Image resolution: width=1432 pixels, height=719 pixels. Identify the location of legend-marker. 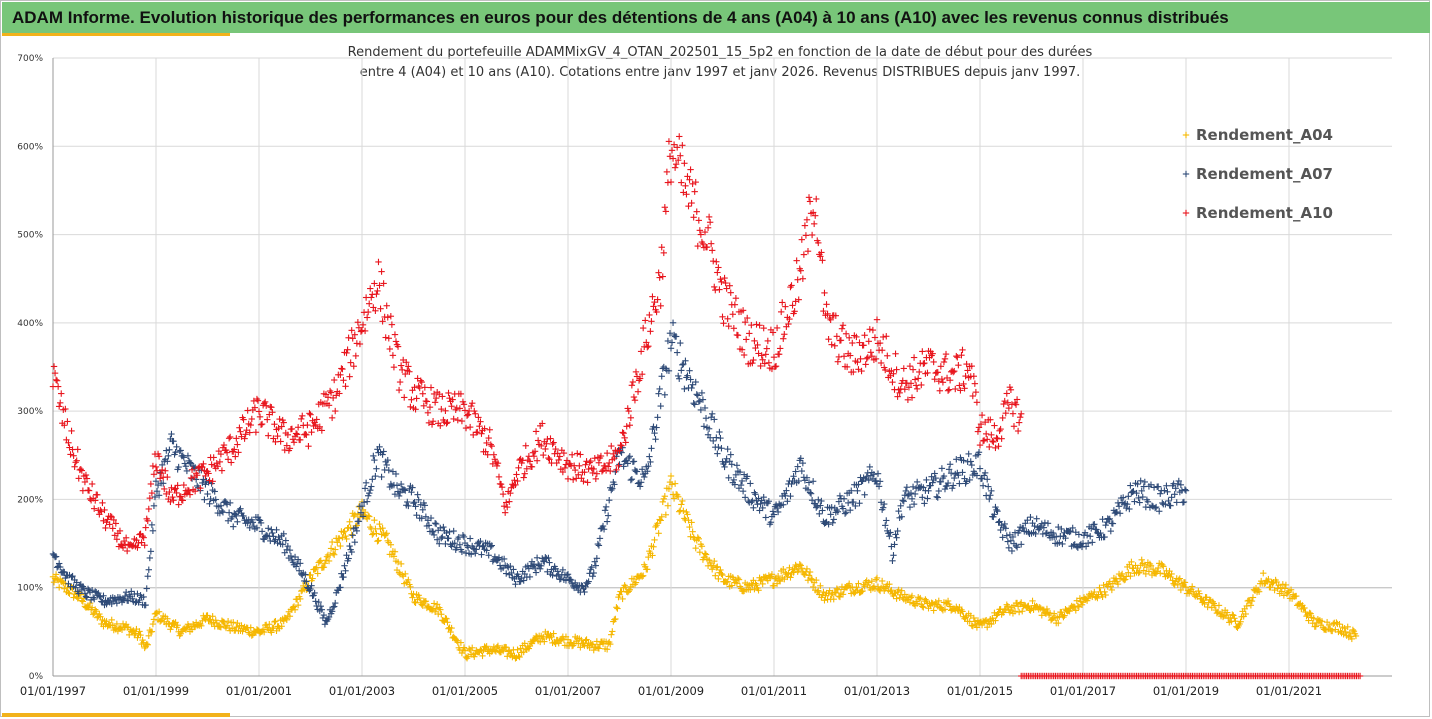
(1186, 135).